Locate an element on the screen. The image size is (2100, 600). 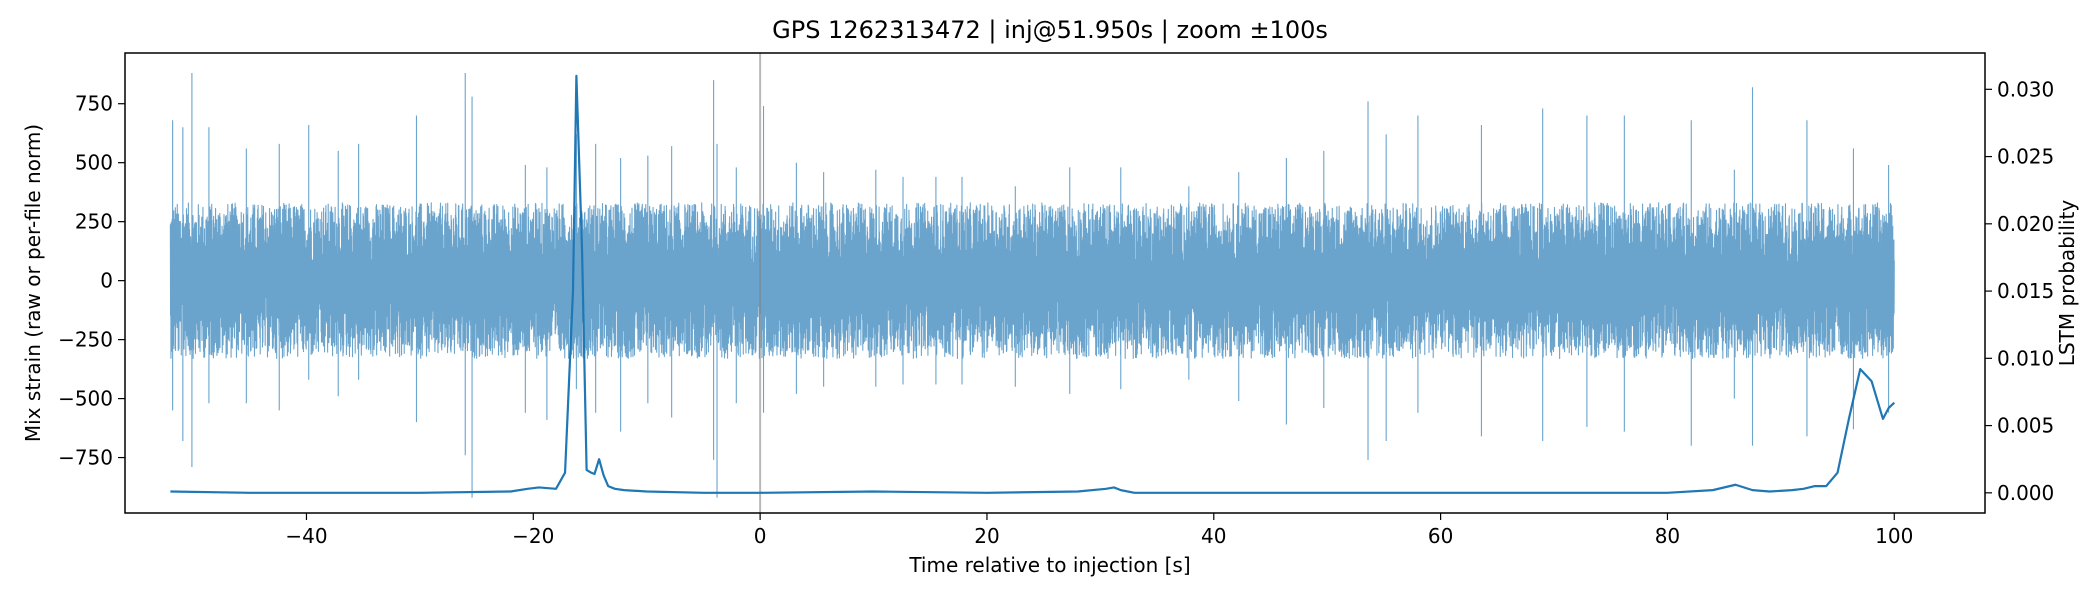
y-left-tick-label: −500 is located at coordinates (85, 399).